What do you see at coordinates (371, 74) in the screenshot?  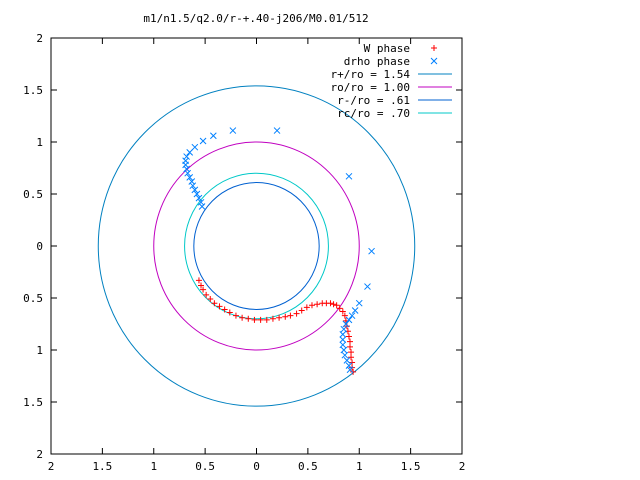 I see `legend-label: r+/ro = 1.54` at bounding box center [371, 74].